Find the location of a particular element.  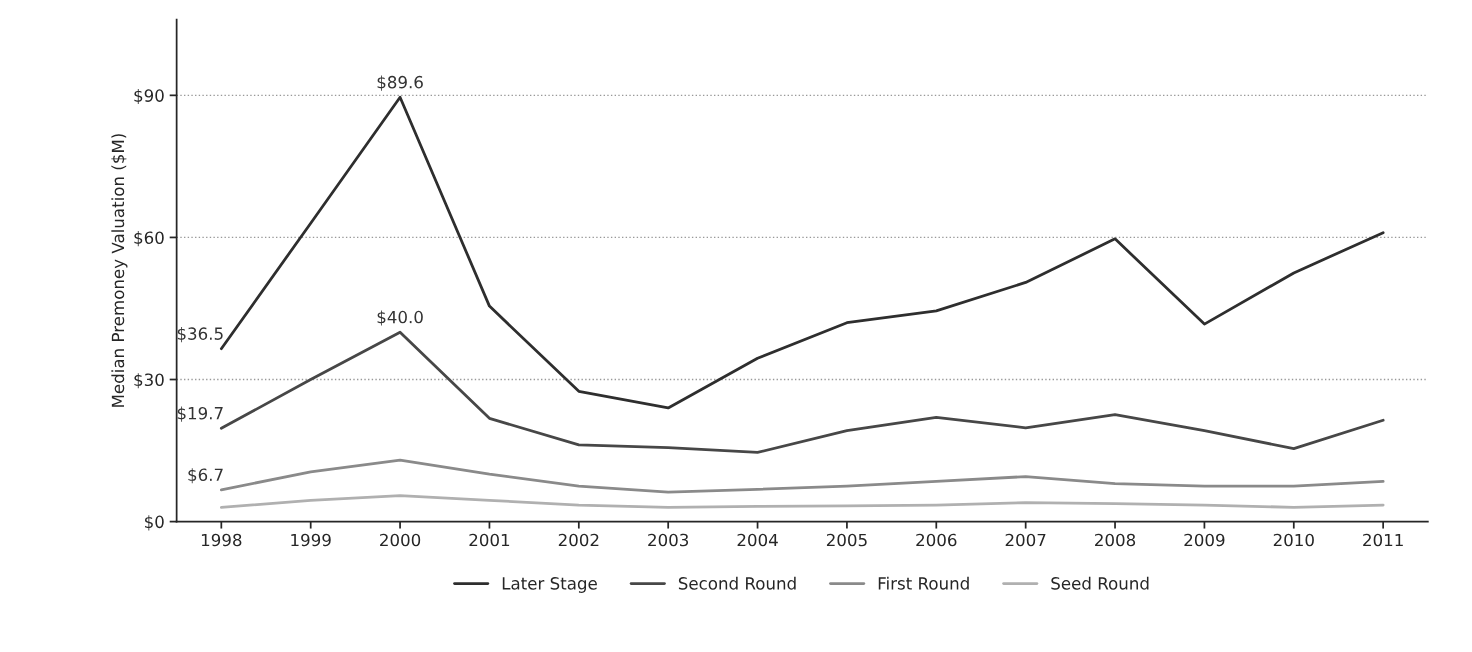

x-tick-label: 2002 is located at coordinates (578, 540).